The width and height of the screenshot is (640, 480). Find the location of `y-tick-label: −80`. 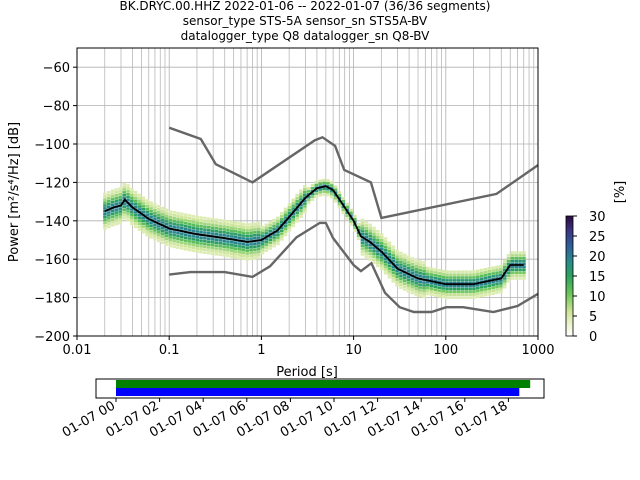

y-tick-label: −80 is located at coordinates (56, 107).